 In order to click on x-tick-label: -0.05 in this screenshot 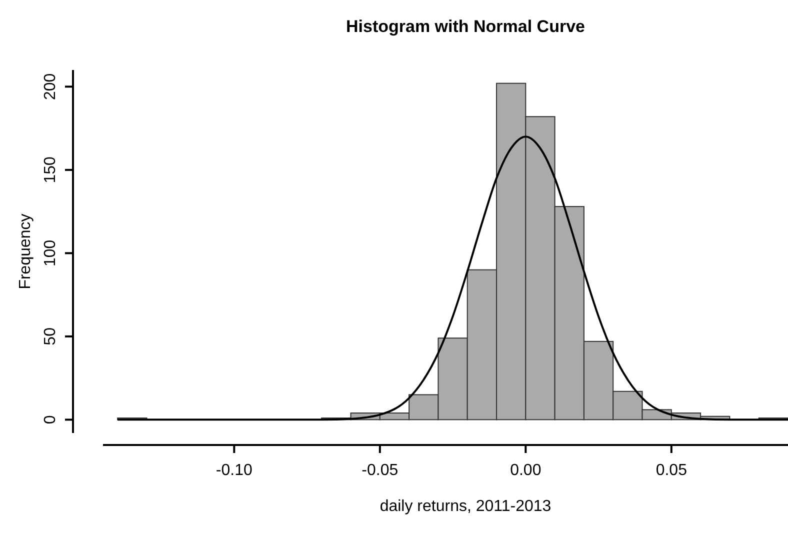, I will do `click(380, 470)`.